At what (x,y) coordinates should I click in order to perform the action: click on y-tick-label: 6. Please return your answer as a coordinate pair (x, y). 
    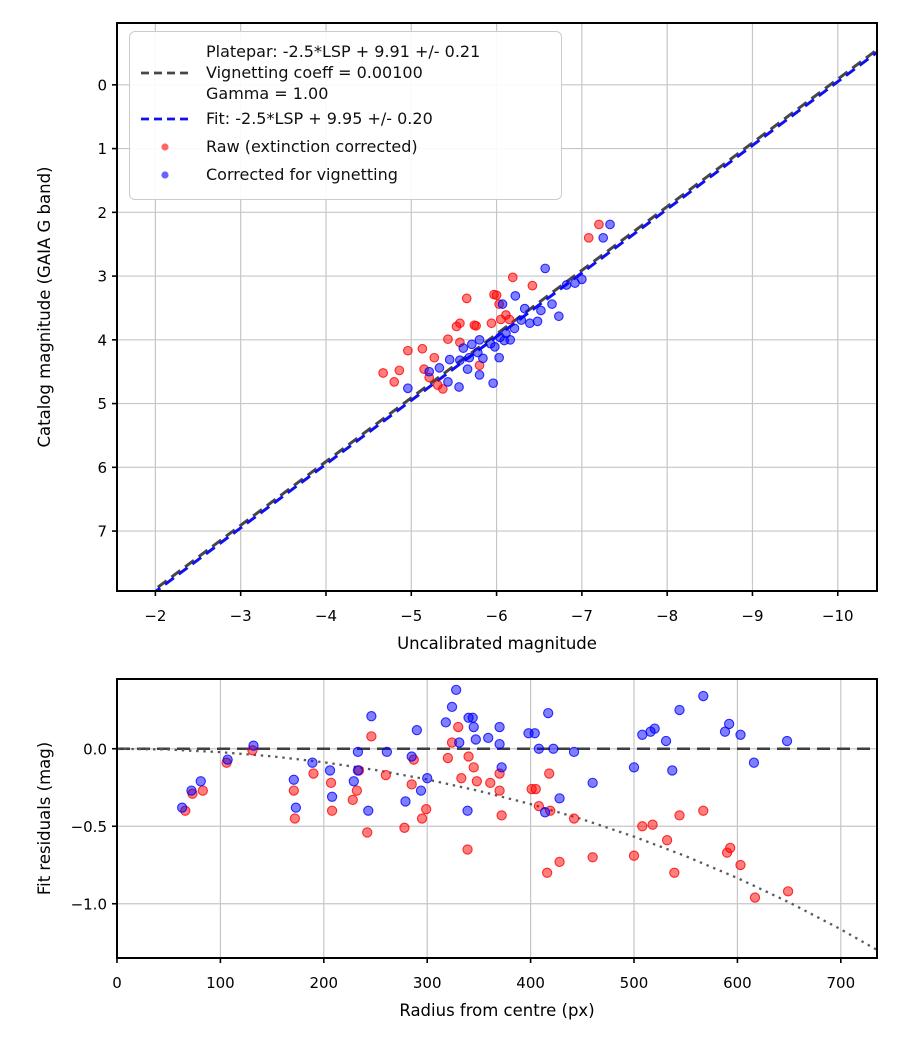
    Looking at the image, I should click on (102, 468).